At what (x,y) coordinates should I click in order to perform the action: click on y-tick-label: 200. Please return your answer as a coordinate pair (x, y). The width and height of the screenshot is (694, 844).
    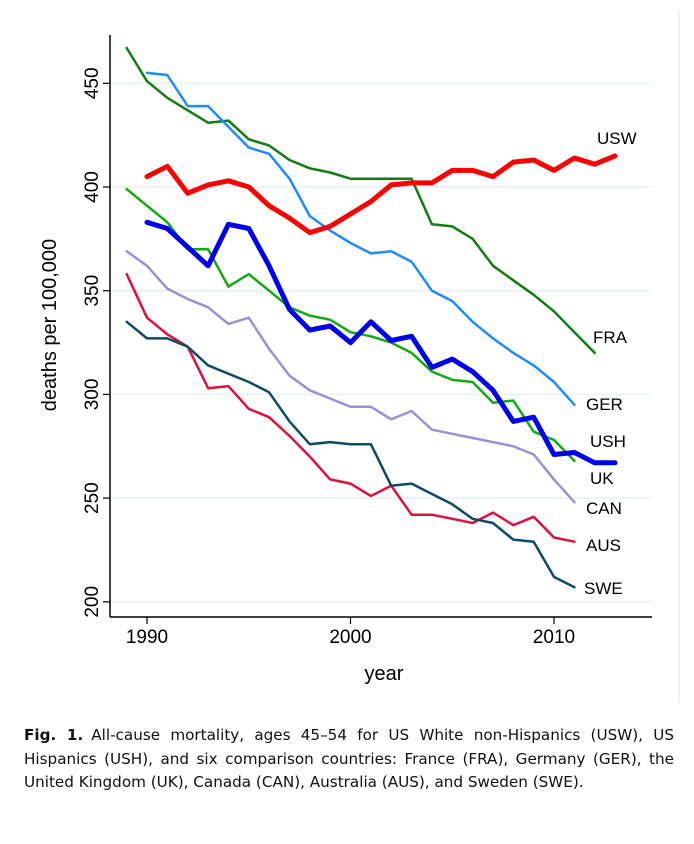
    Looking at the image, I should click on (92, 602).